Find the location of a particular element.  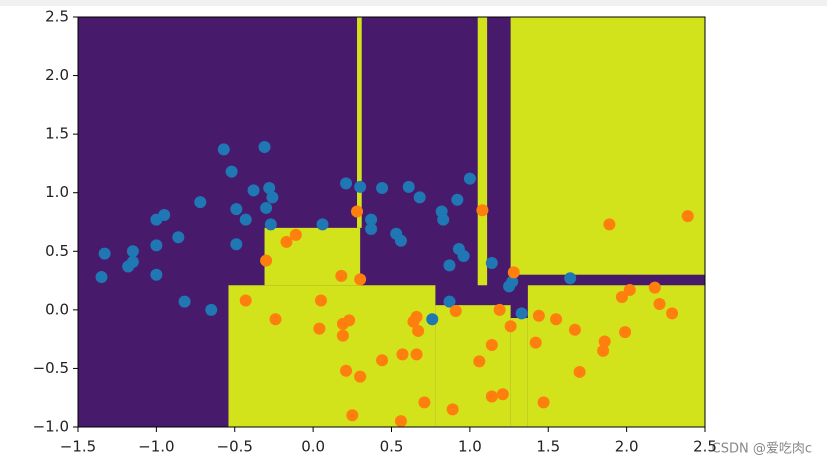

x-tick-label: 1.5 is located at coordinates (548, 447).